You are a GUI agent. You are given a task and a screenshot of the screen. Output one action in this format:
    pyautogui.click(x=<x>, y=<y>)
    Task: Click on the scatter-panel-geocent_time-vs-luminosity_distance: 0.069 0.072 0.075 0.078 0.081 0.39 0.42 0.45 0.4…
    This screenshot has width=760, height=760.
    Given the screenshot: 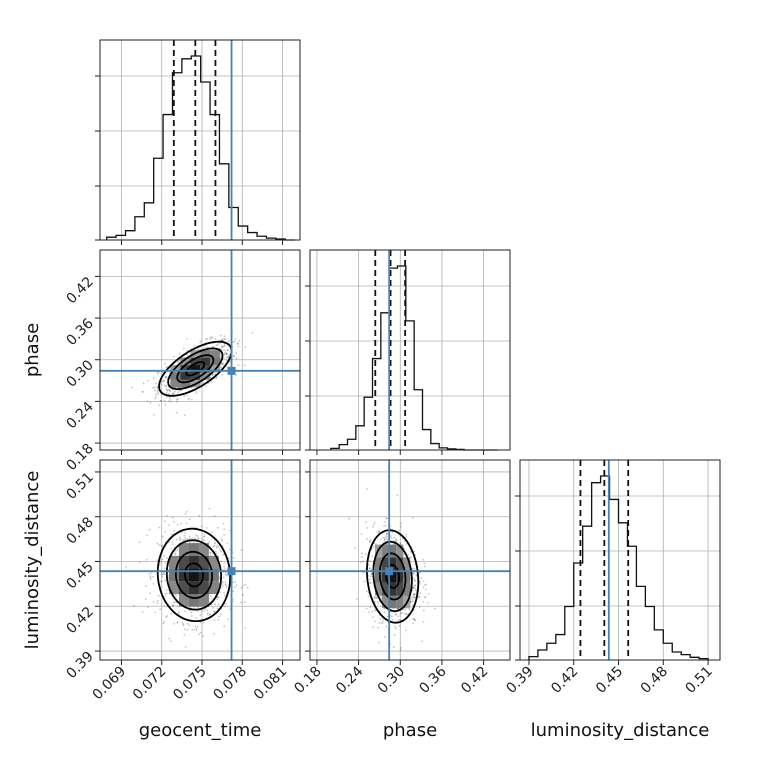 What is the action you would take?
    pyautogui.click(x=182, y=581)
    